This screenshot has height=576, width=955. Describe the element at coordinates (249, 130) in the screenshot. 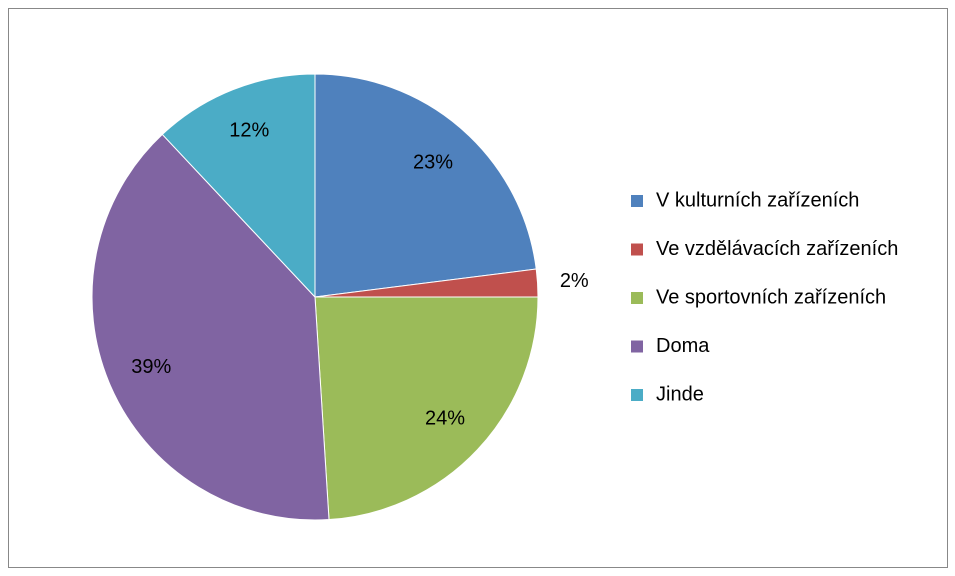

I see `data-label: 12%` at that location.